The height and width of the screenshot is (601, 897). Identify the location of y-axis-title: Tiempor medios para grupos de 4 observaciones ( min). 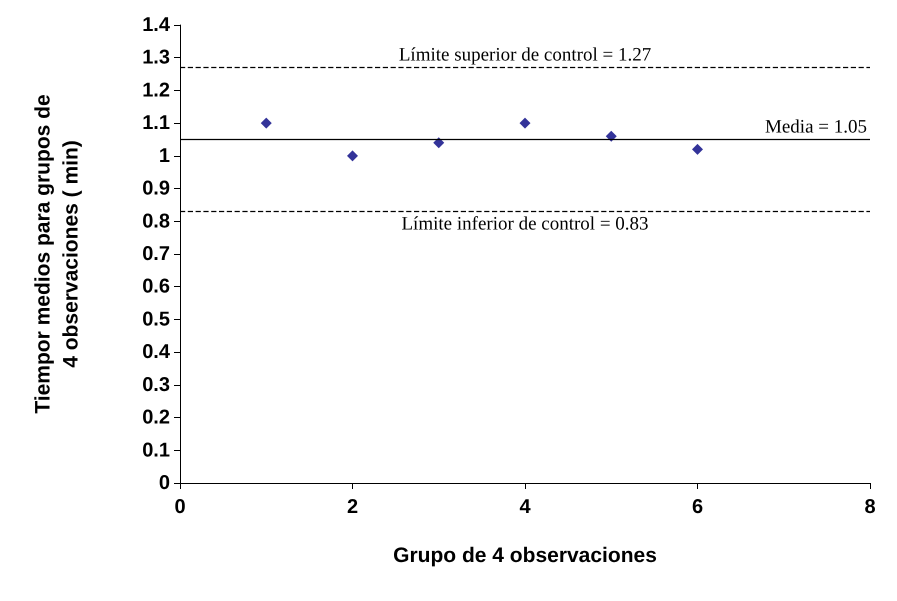
(57, 254).